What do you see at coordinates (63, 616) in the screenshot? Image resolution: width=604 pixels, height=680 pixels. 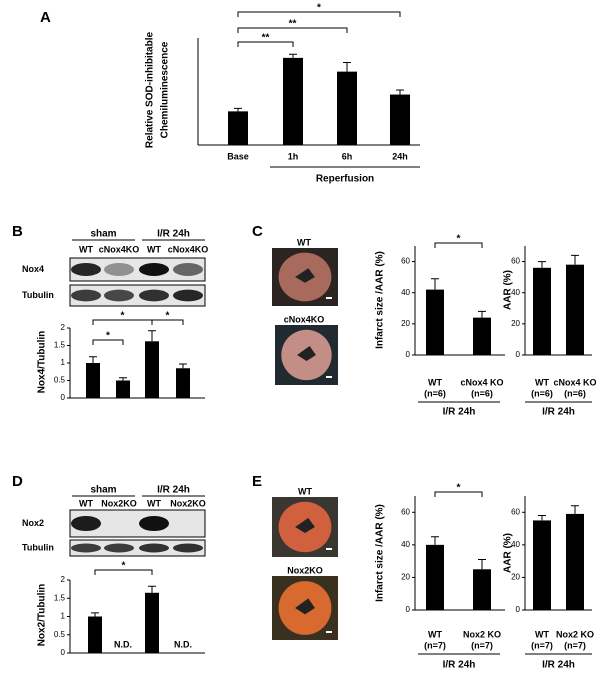 I see `y-tick-label: 1` at bounding box center [63, 616].